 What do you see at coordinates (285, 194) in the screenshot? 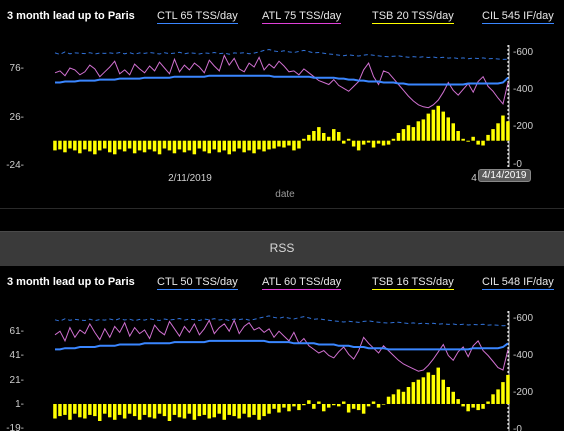
I see `x-axis-label: date` at bounding box center [285, 194].